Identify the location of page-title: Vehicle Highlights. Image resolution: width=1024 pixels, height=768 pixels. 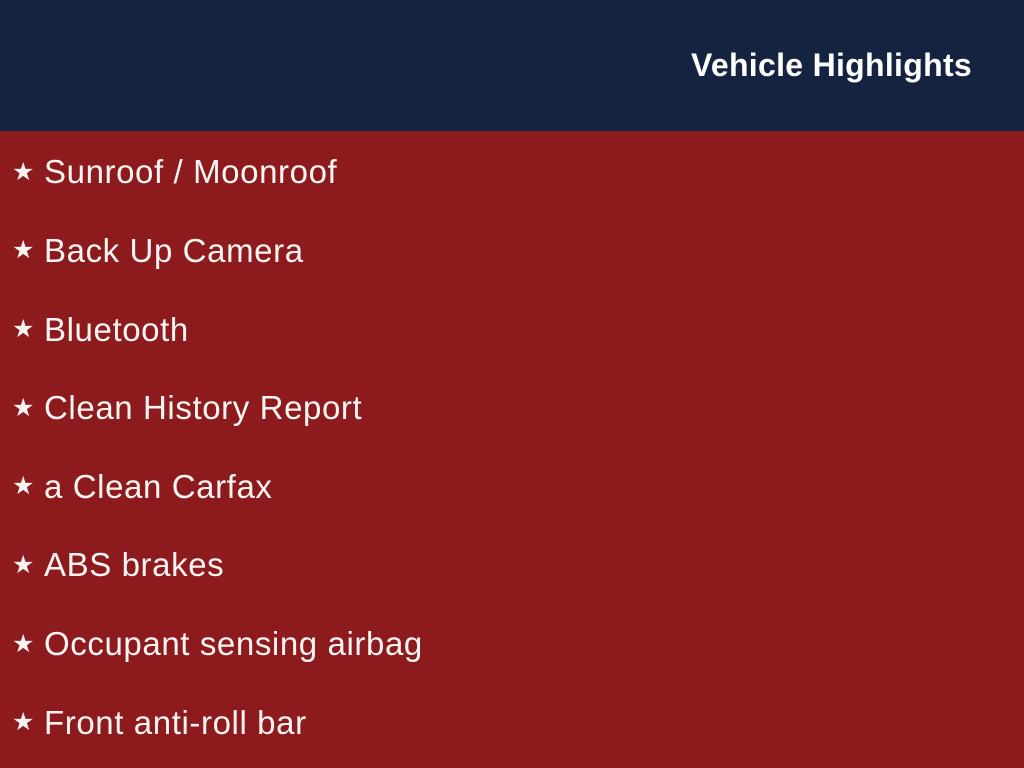
(831, 65).